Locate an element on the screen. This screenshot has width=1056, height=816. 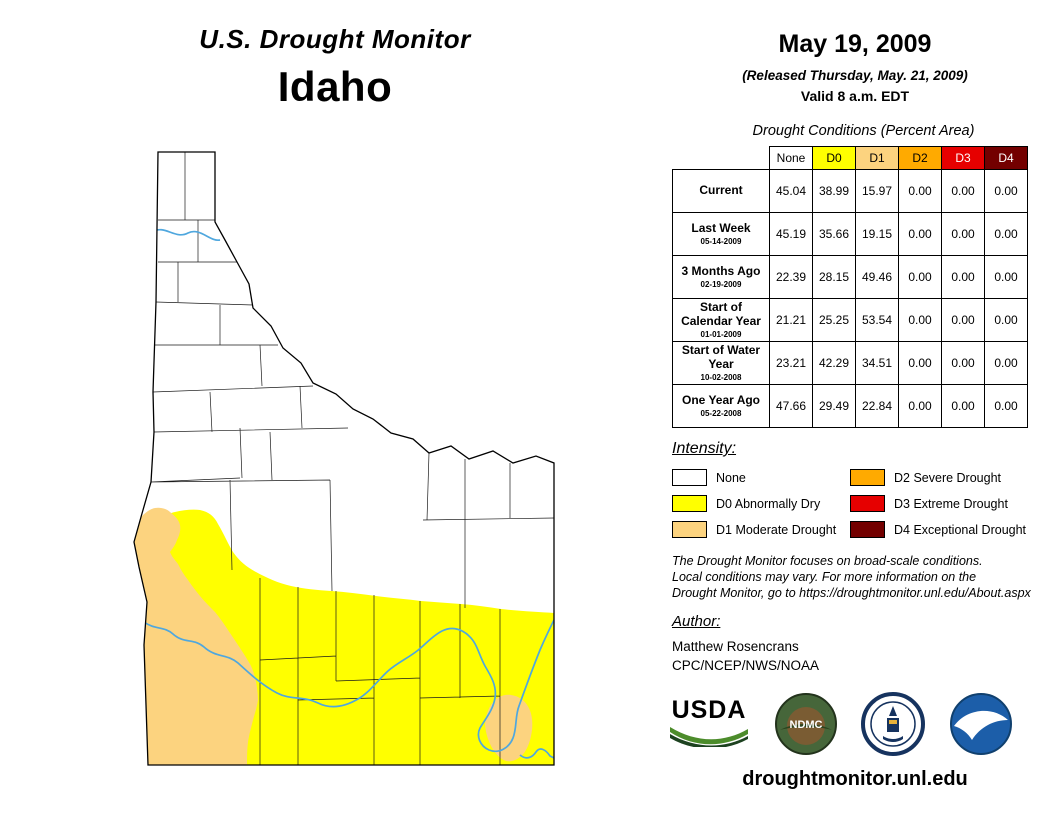
cell-value: 15.97 is located at coordinates (877, 191).